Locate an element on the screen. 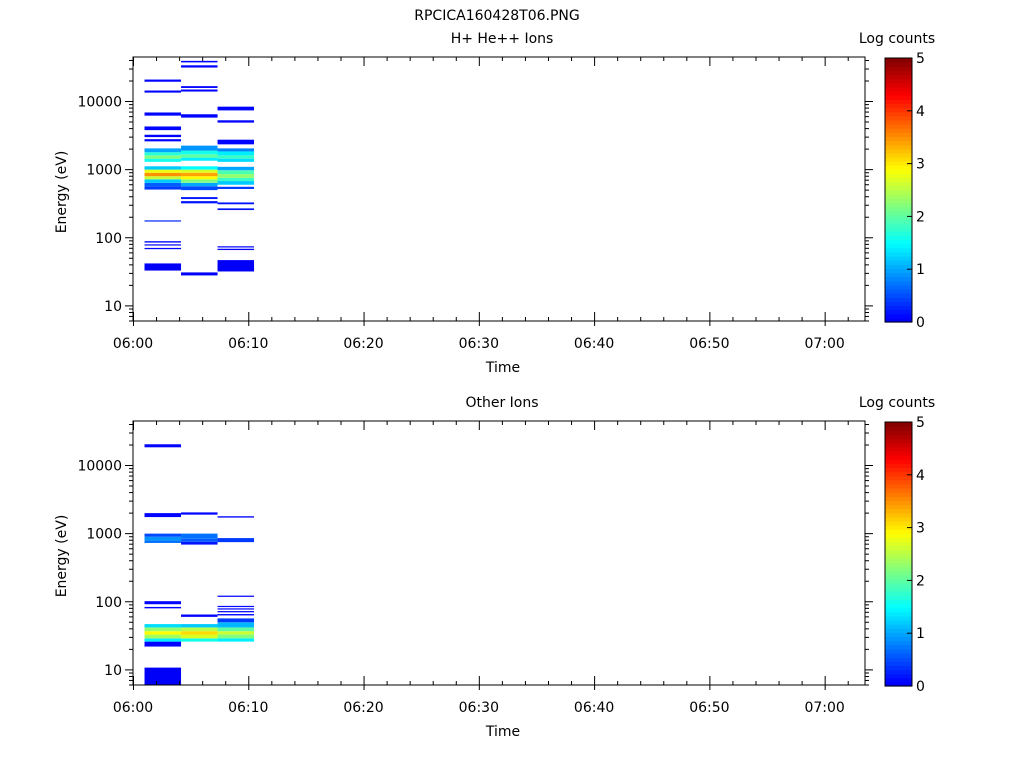 The height and width of the screenshot is (768, 1024). x-tick-label: 06:40 is located at coordinates (594, 344).